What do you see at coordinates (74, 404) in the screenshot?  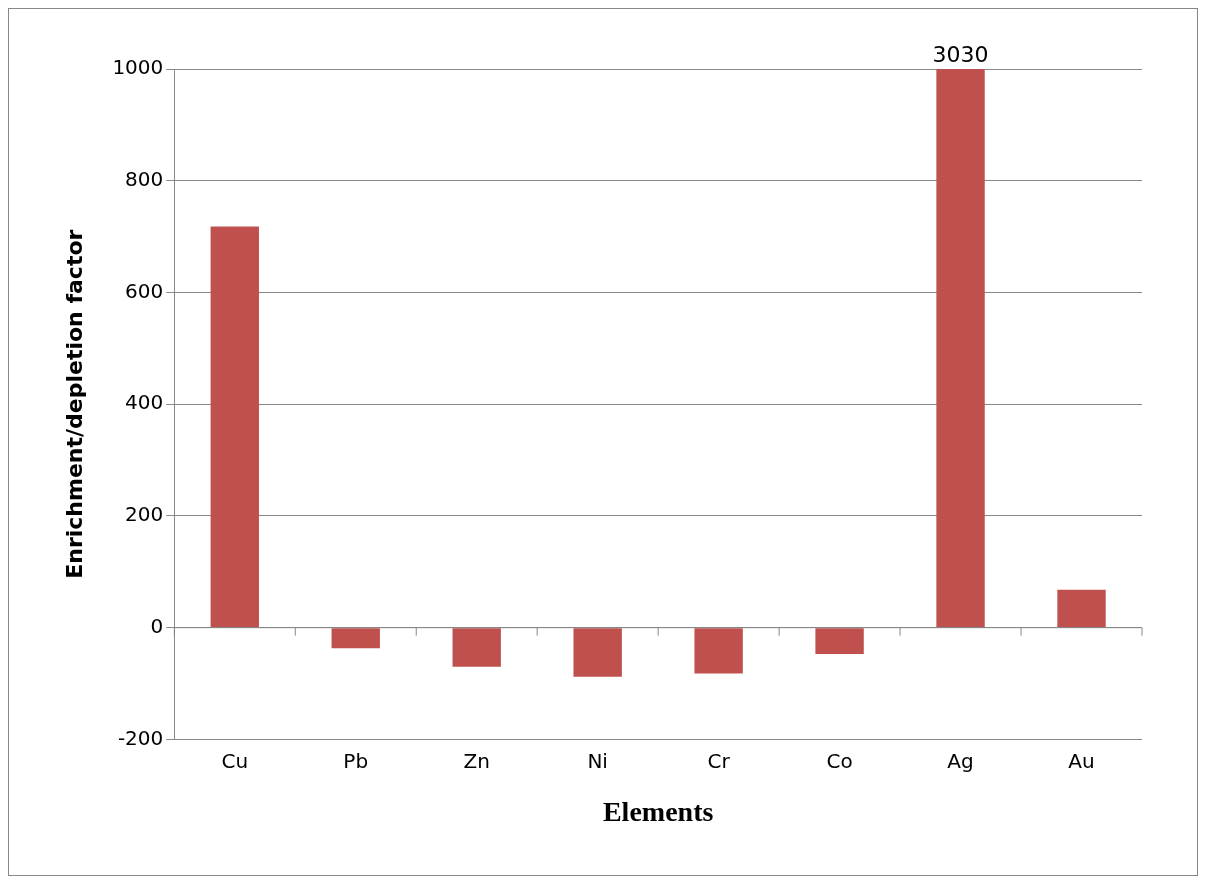 I see `y-axis-title: Enrichment/depletion factor` at bounding box center [74, 404].